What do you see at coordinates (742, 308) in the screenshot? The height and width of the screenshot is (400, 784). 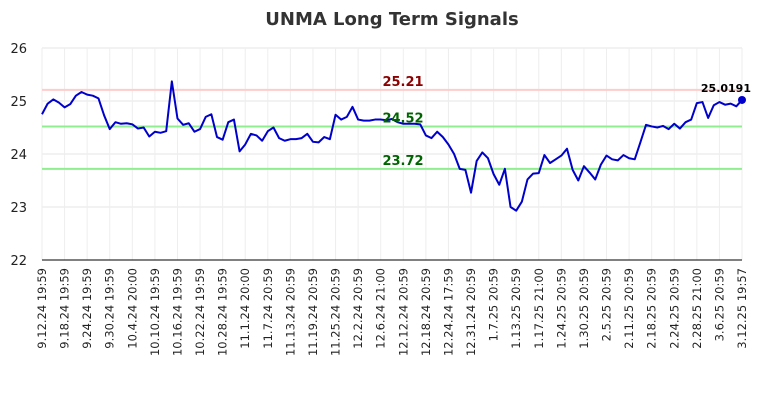 I see `x-tick-label: 3.12.25 19:57` at bounding box center [742, 308].